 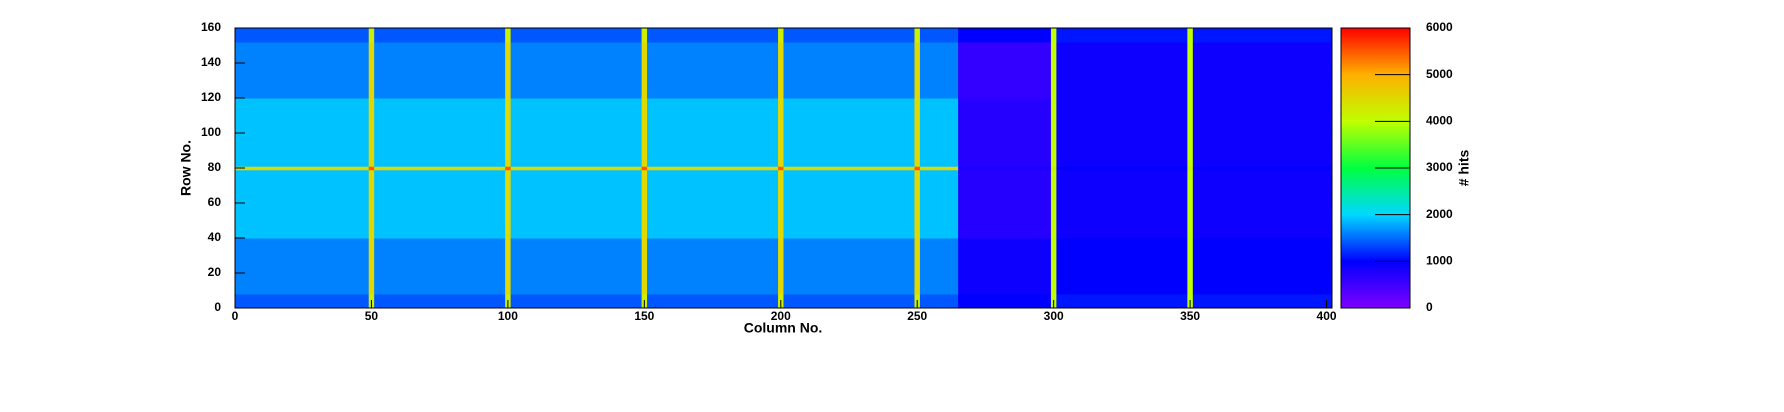 What do you see at coordinates (372, 316) in the screenshot?
I see `x-tick-label: 50` at bounding box center [372, 316].